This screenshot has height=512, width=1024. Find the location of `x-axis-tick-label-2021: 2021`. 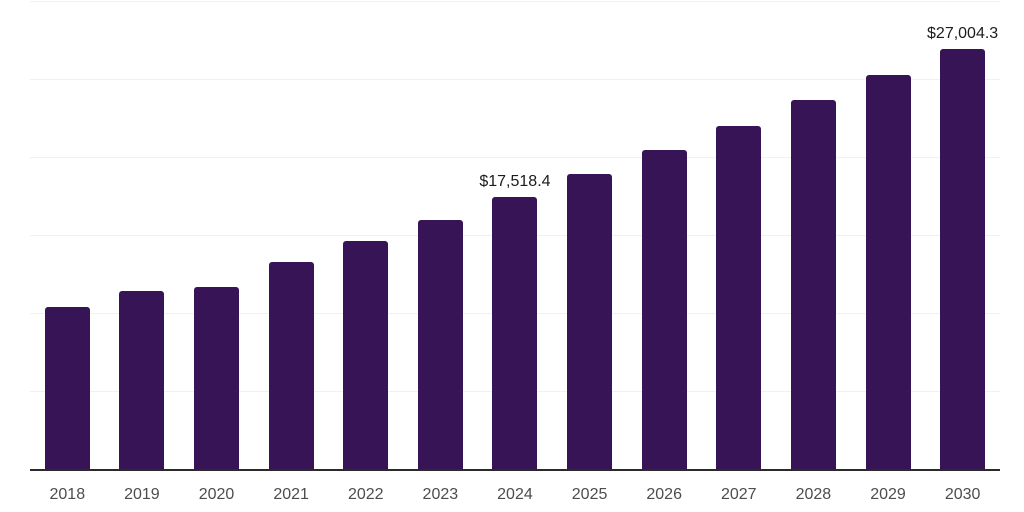

x-axis-tick-label-2021: 2021 is located at coordinates (291, 494).